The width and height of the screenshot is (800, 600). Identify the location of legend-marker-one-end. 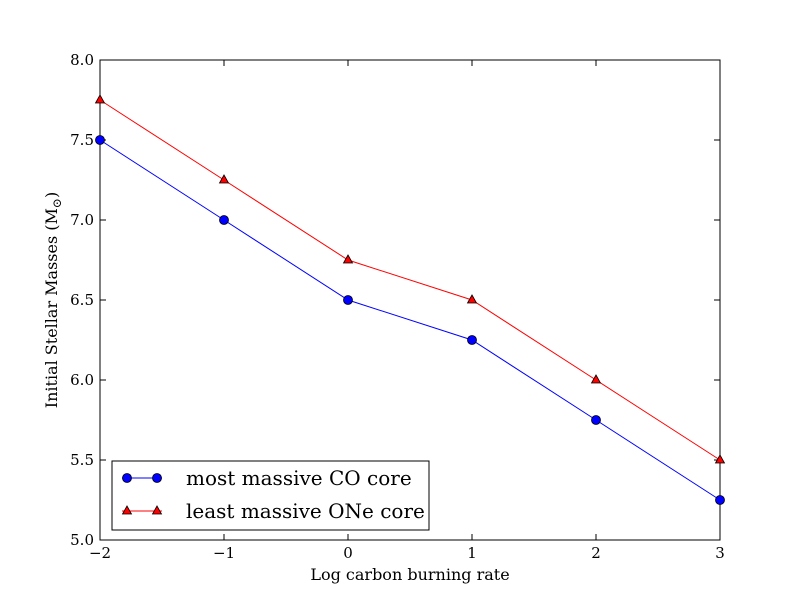
(157, 510).